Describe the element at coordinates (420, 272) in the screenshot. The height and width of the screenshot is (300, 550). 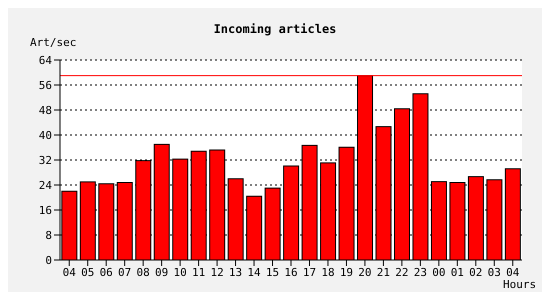
I see `x-tick-label: 23` at that location.